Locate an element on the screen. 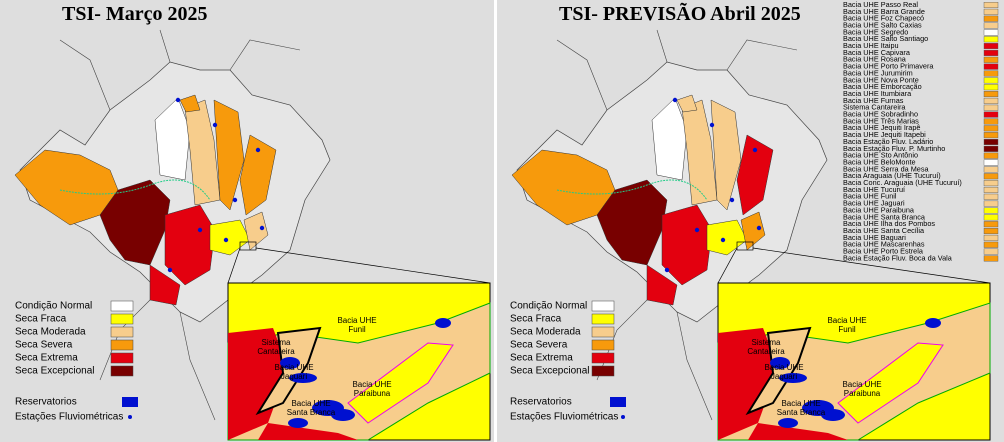 The width and height of the screenshot is (1004, 442). inset-label: Bacia UHE Funil is located at coordinates (357, 325).